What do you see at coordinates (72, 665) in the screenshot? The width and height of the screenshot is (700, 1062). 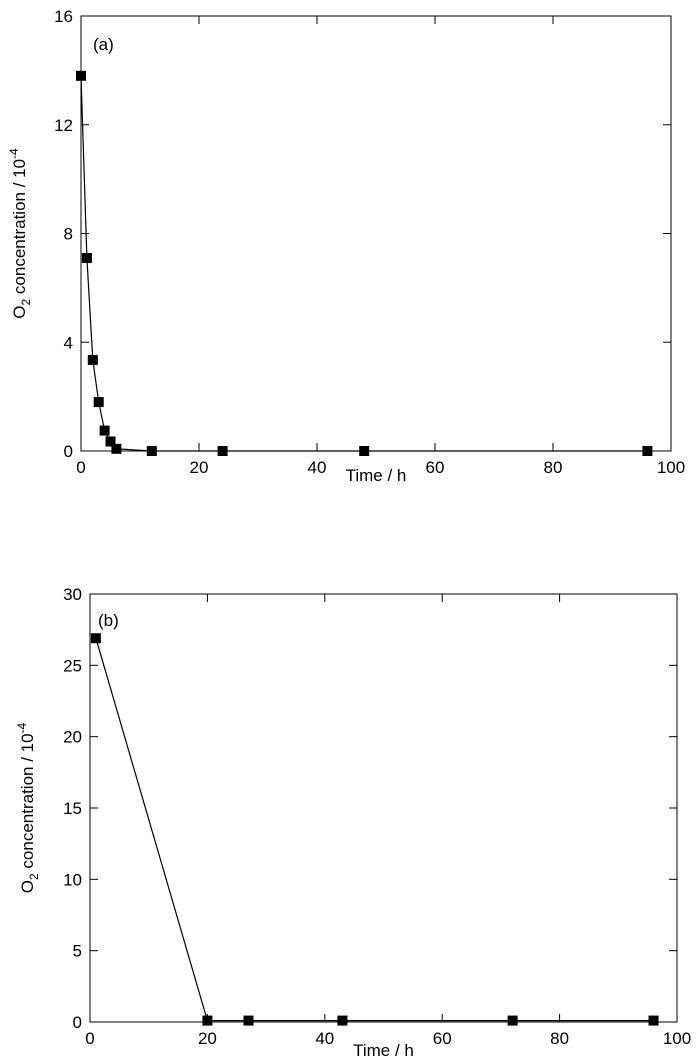 I see `y-tick-label: 25` at bounding box center [72, 665].